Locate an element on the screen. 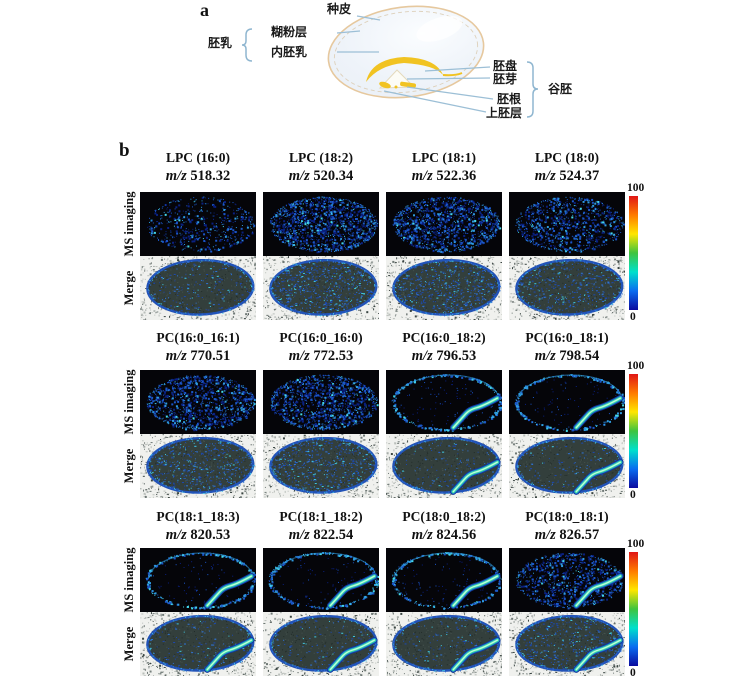 This screenshot has height=692, width=756. lipid-name: PC(16:0_18:1) is located at coordinates (567, 337).